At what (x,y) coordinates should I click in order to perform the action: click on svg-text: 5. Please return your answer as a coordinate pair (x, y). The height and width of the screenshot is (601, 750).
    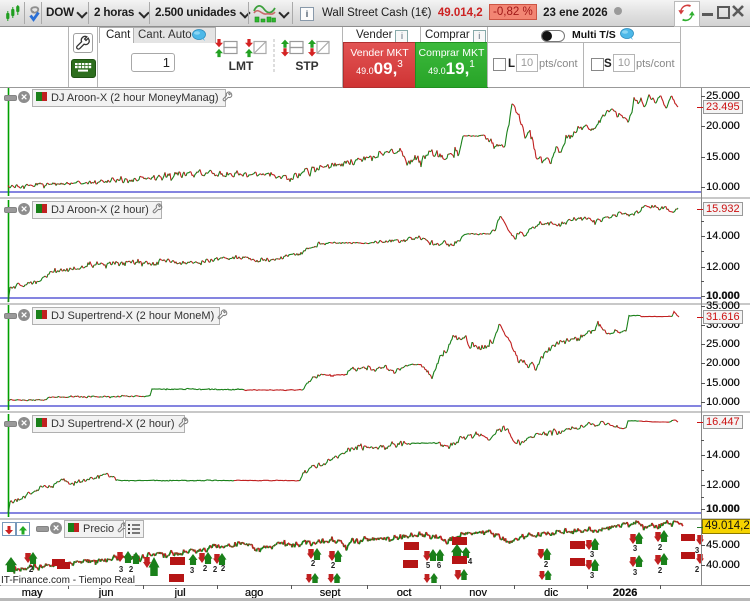
    Looking at the image, I should click on (428, 565).